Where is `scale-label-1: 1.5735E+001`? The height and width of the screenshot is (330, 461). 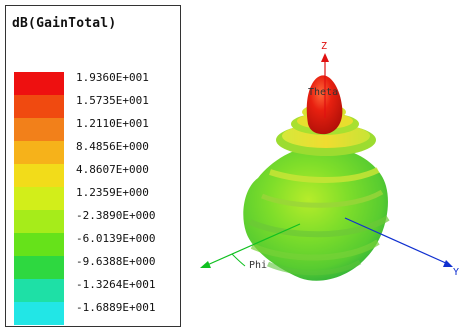
scale-label-1: 1.5735E+001 is located at coordinates (112, 100).